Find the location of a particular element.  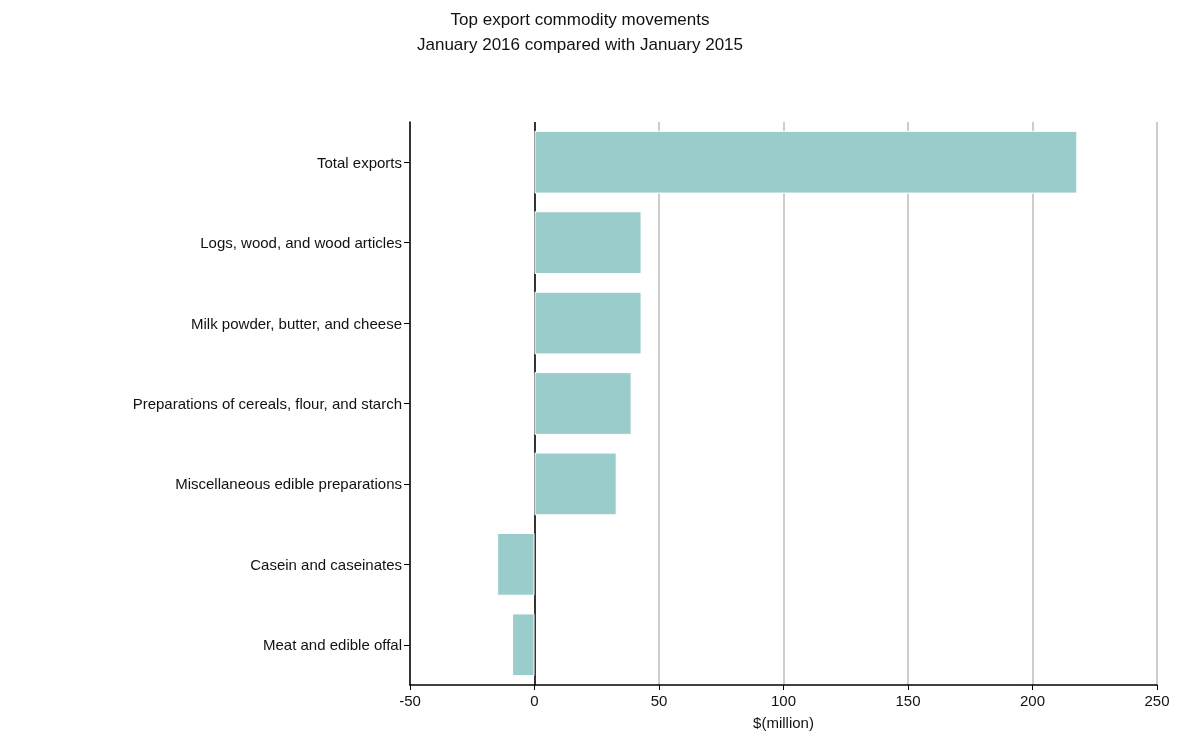

x-axis-title: $(million) is located at coordinates (783, 722).